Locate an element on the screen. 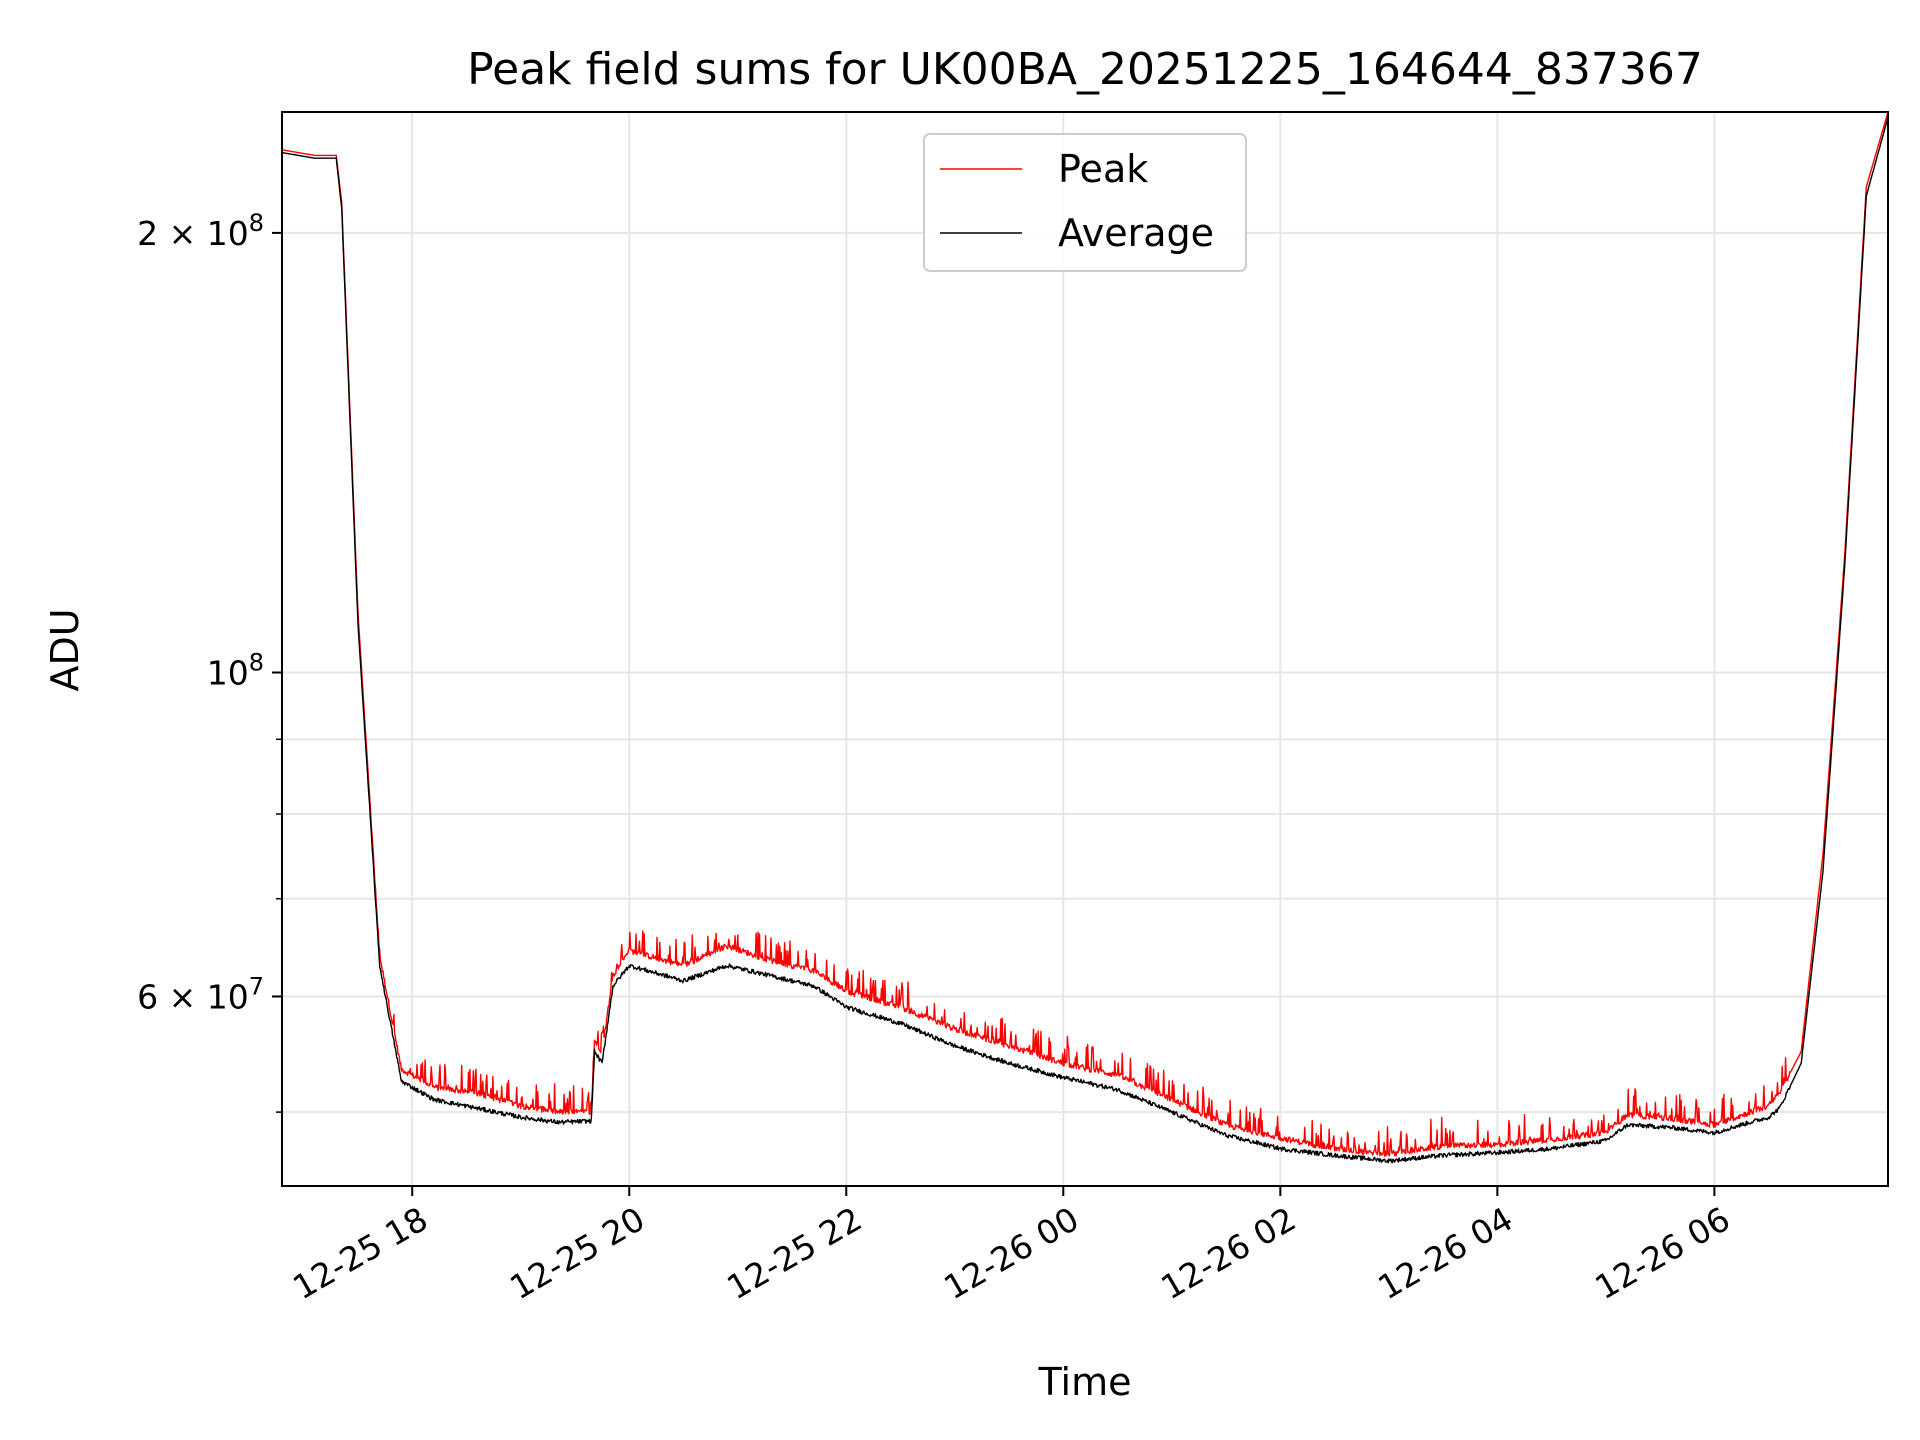 This screenshot has width=1920, height=1440. x-tick-label: 12-26 00 is located at coordinates (1011, 1253).